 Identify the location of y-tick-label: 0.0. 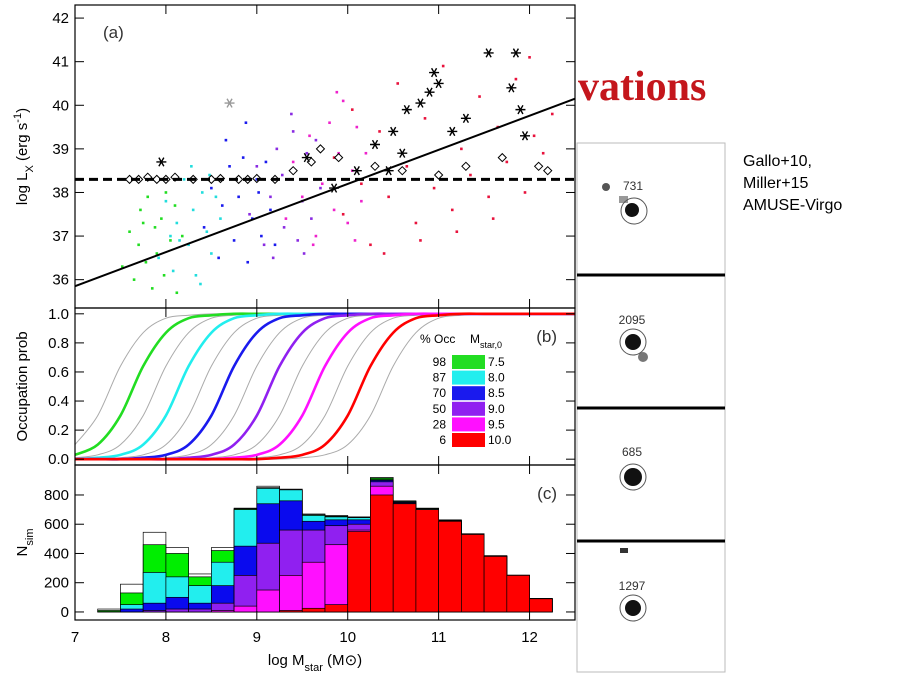
(58, 459).